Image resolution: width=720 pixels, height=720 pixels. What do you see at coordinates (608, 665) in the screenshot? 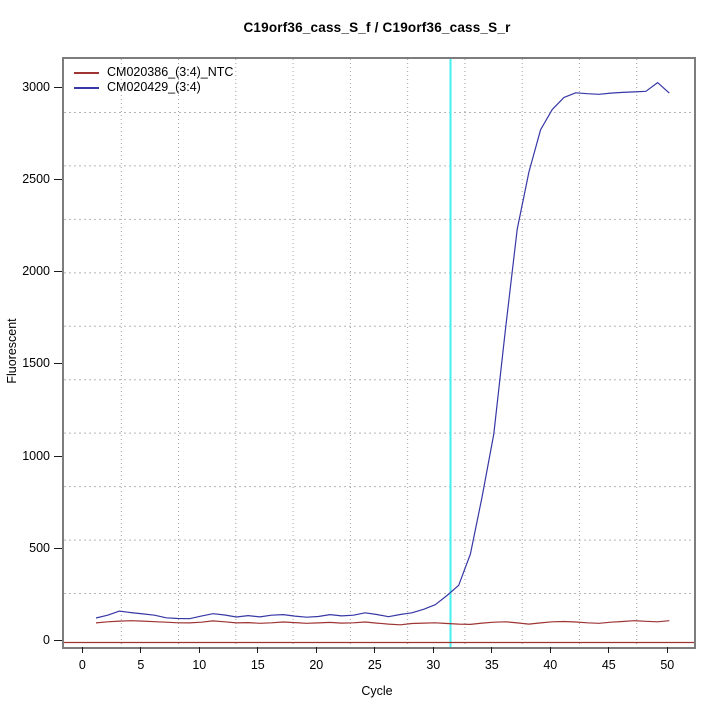
I see `x-tick-label: 45` at bounding box center [608, 665].